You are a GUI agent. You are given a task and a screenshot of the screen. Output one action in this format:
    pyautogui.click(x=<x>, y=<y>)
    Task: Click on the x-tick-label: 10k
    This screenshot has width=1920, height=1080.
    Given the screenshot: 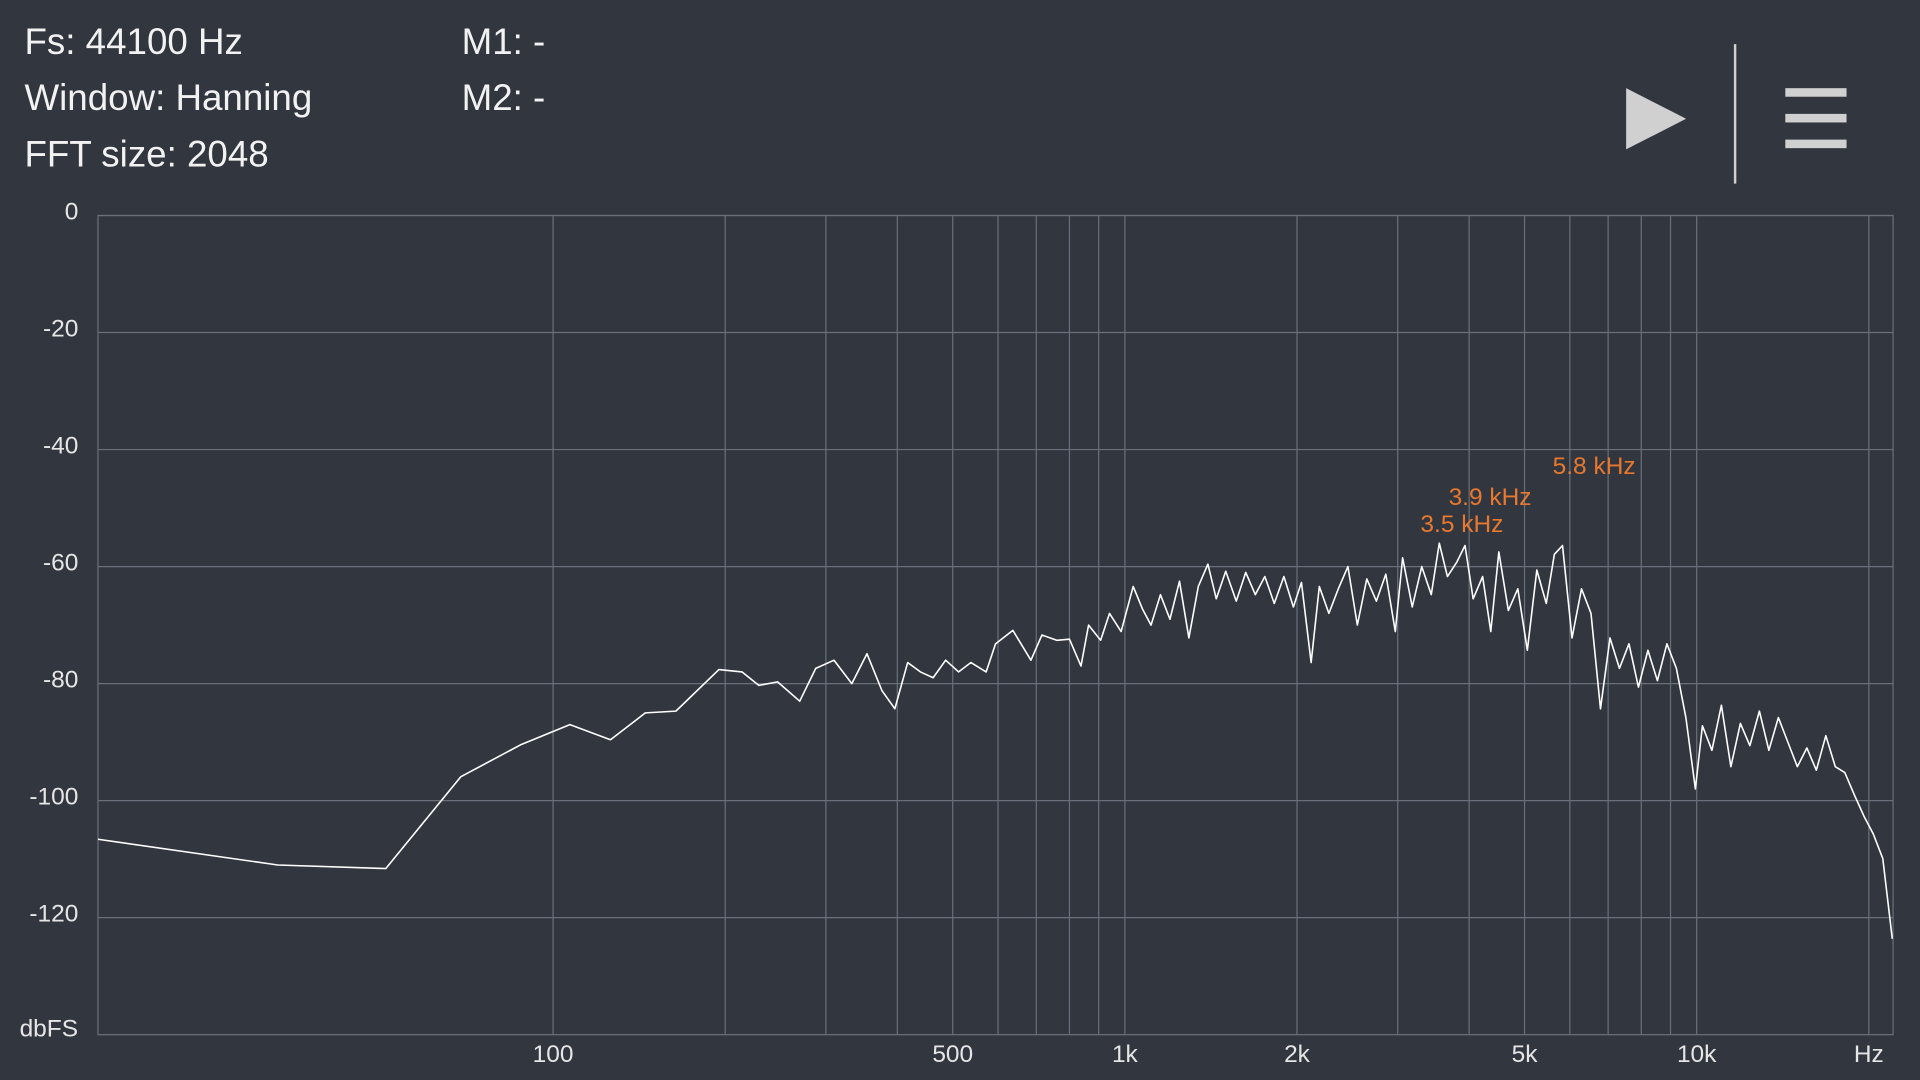 What is the action you would take?
    pyautogui.click(x=1697, y=1054)
    